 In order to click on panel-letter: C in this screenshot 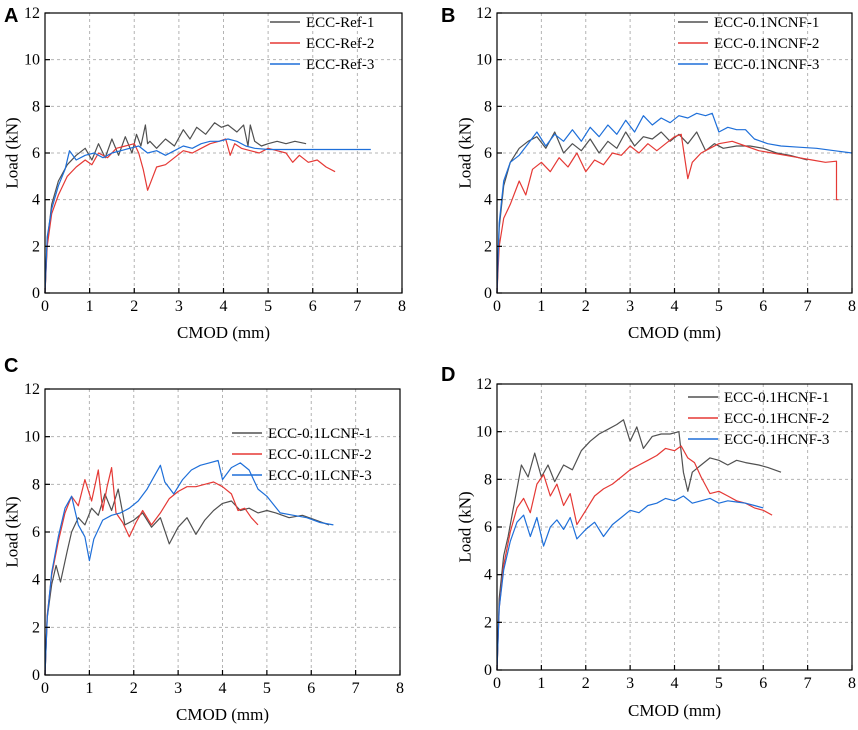, I will do `click(11, 366)`.